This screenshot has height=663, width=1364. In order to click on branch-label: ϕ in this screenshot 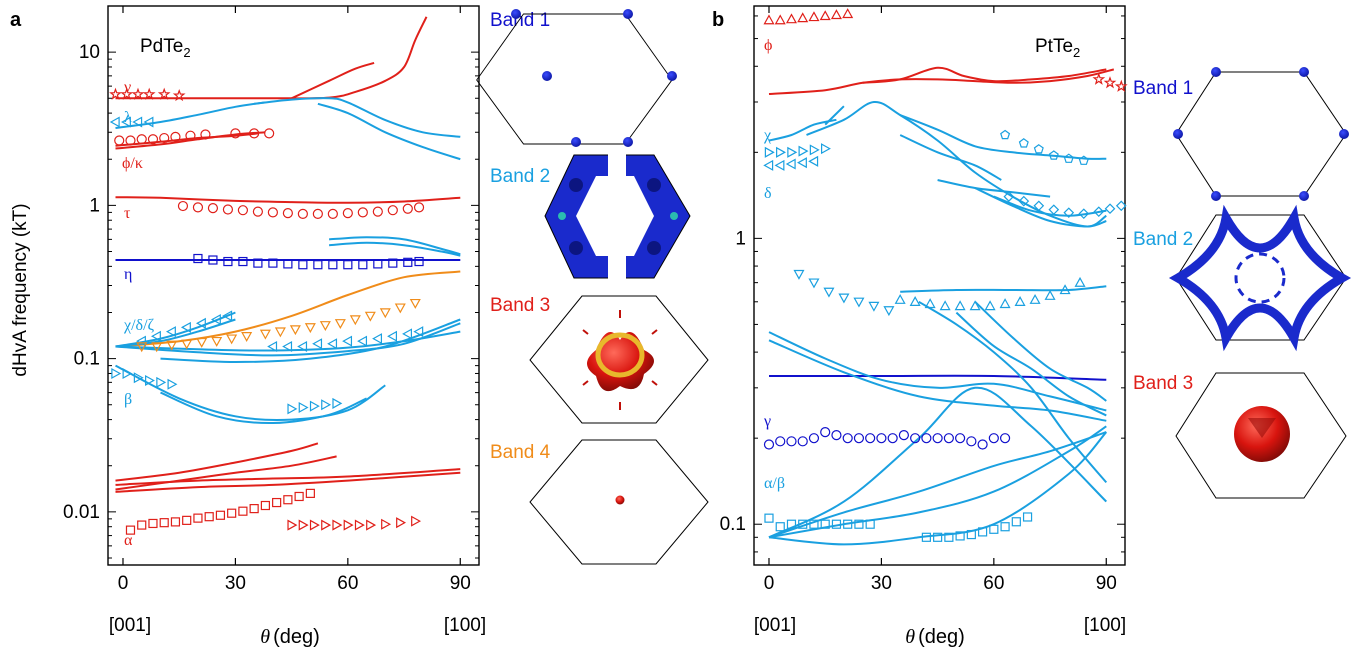, I will do `click(768, 45)`.